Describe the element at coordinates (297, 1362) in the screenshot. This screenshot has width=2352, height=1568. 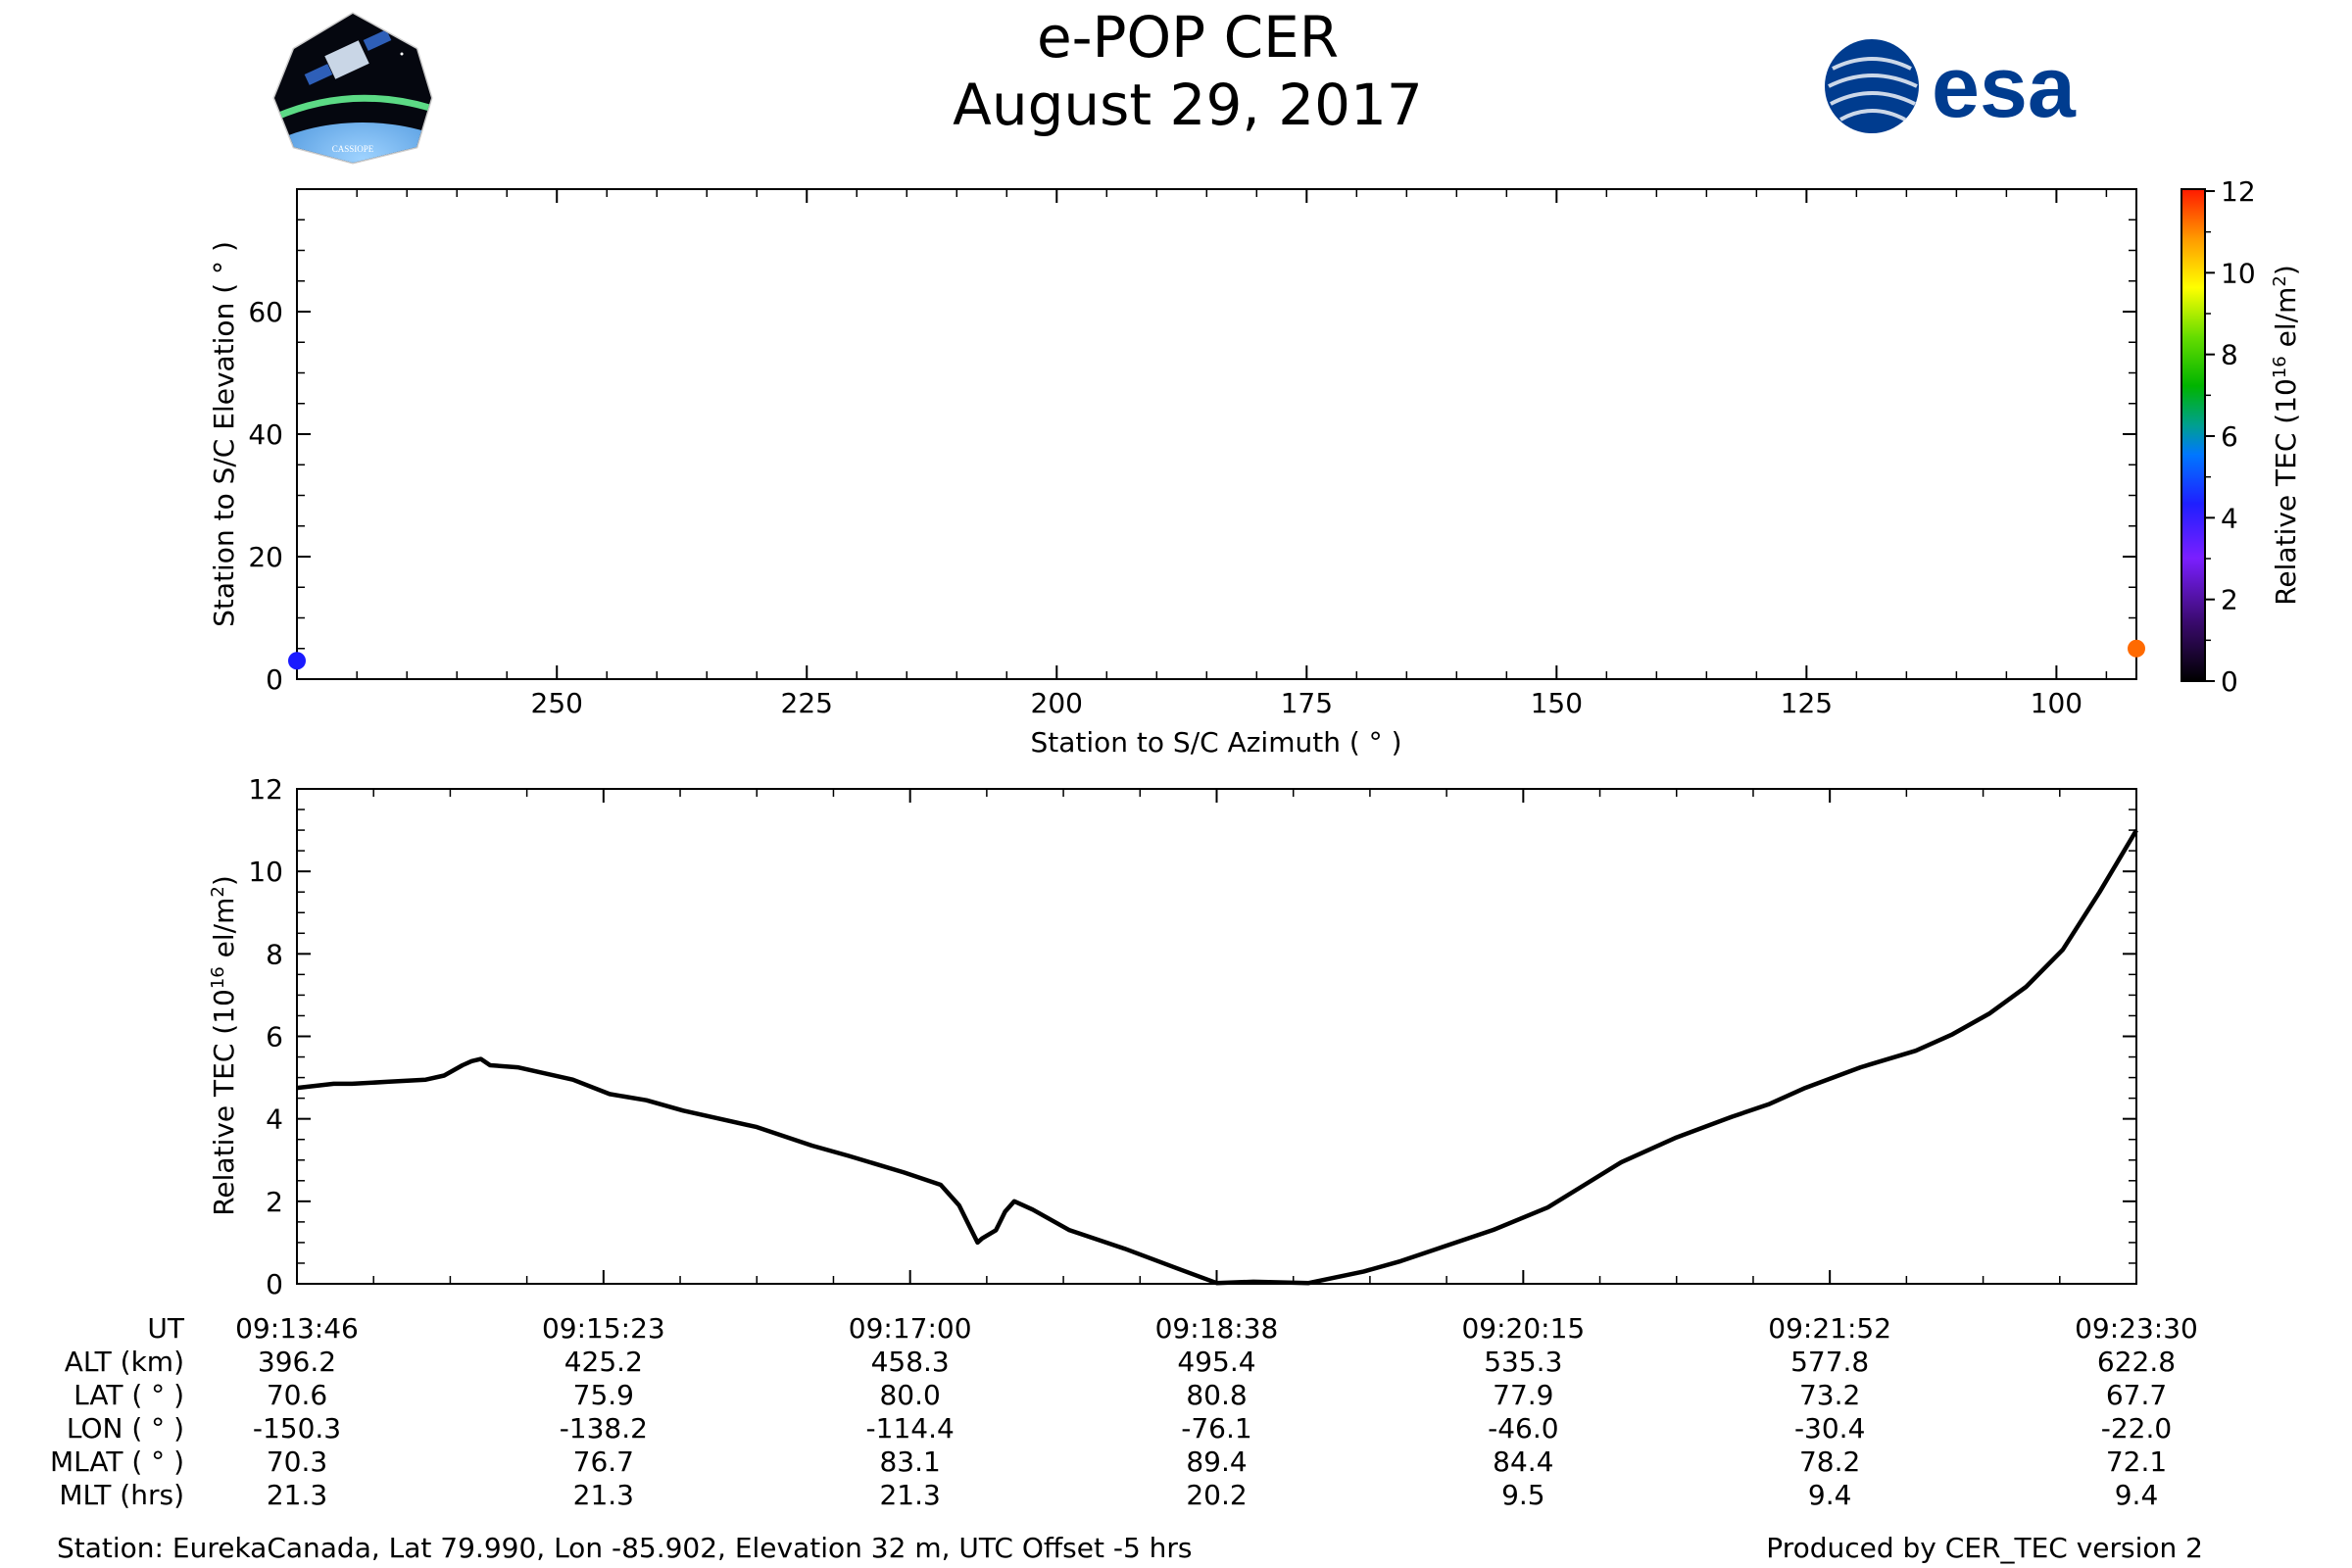
I see `ephemeris-cell: 396.2` at that location.